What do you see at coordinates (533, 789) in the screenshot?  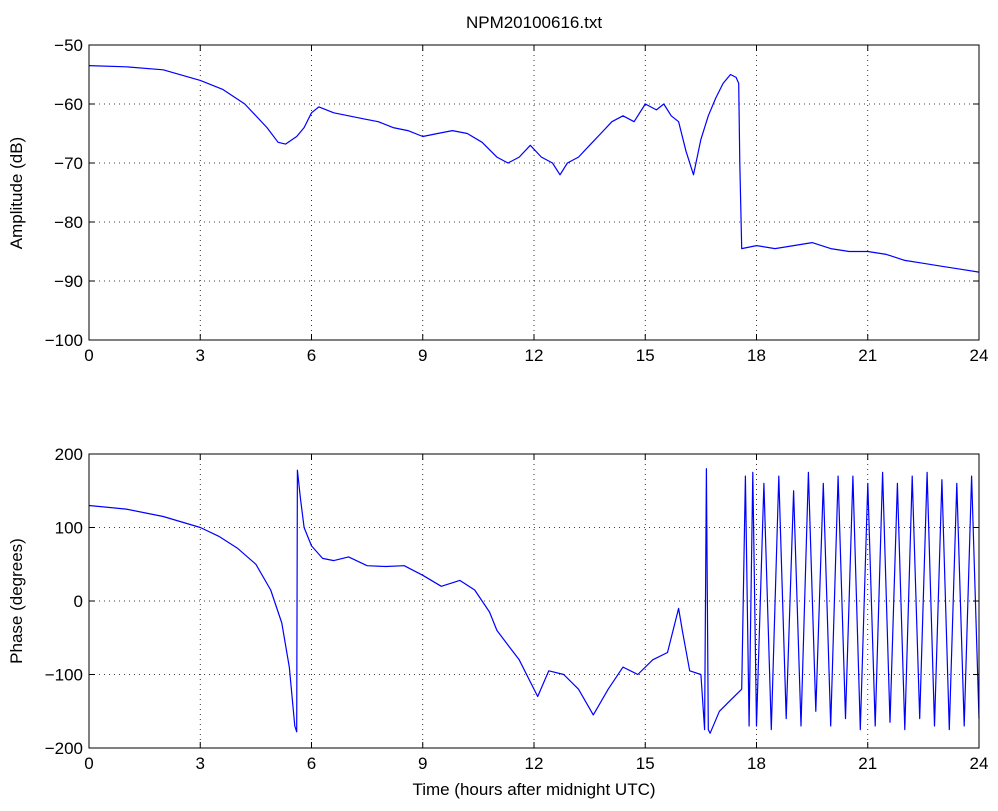 I see `phase-x-axis-label: Time (hours after midnight UTC)` at bounding box center [533, 789].